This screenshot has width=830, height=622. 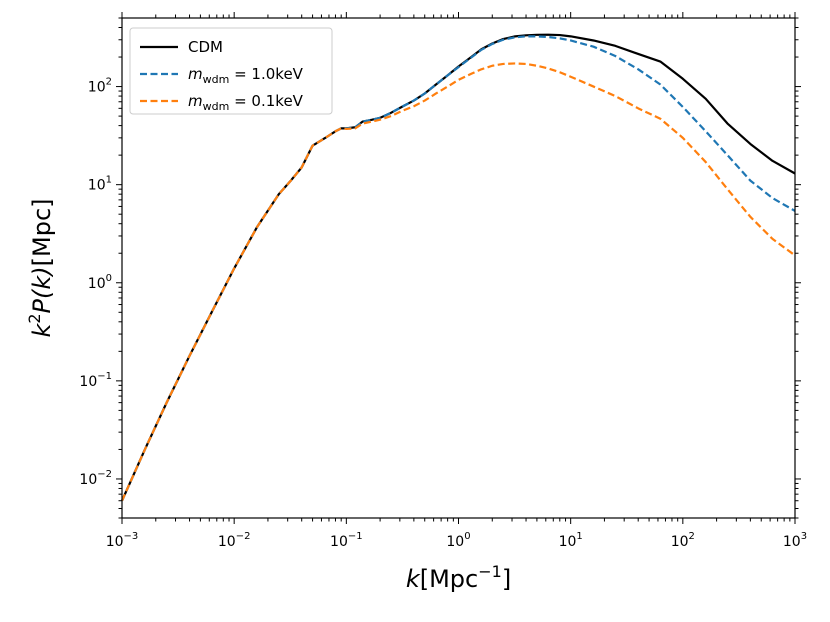 What do you see at coordinates (683, 540) in the screenshot?
I see `x-tick-label: 10²` at bounding box center [683, 540].